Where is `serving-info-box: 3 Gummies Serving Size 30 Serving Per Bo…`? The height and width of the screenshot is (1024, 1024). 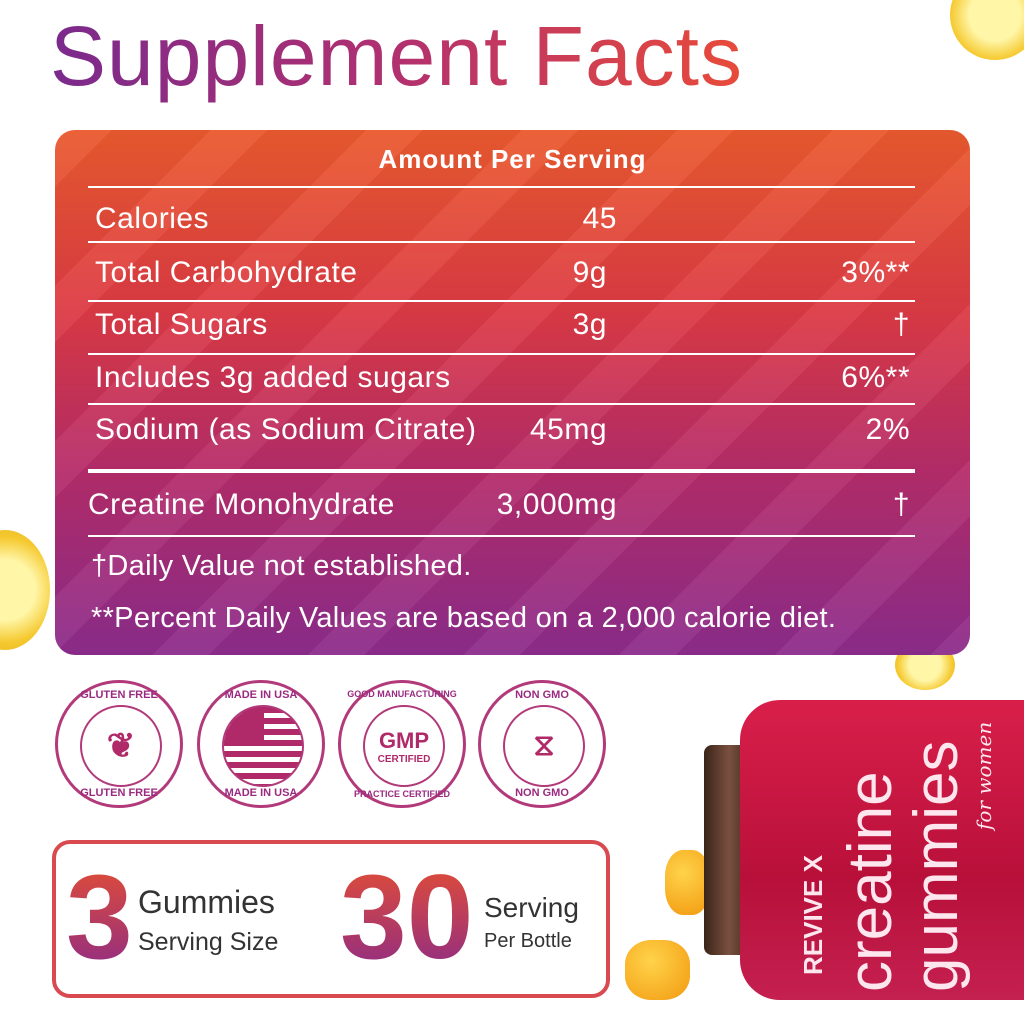 serving-info-box: 3 Gummies Serving Size 30 Serving Per Bo… is located at coordinates (331, 919).